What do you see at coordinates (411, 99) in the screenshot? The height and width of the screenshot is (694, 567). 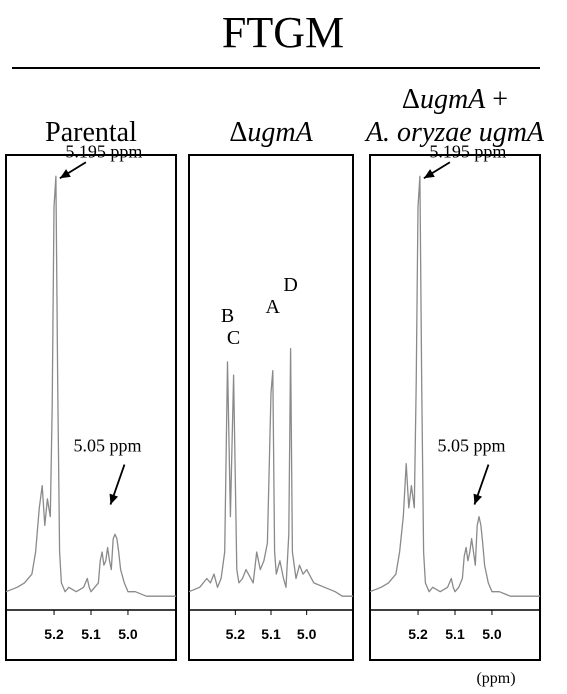 I see `panel-title-3-part-0: Δ` at bounding box center [411, 99].